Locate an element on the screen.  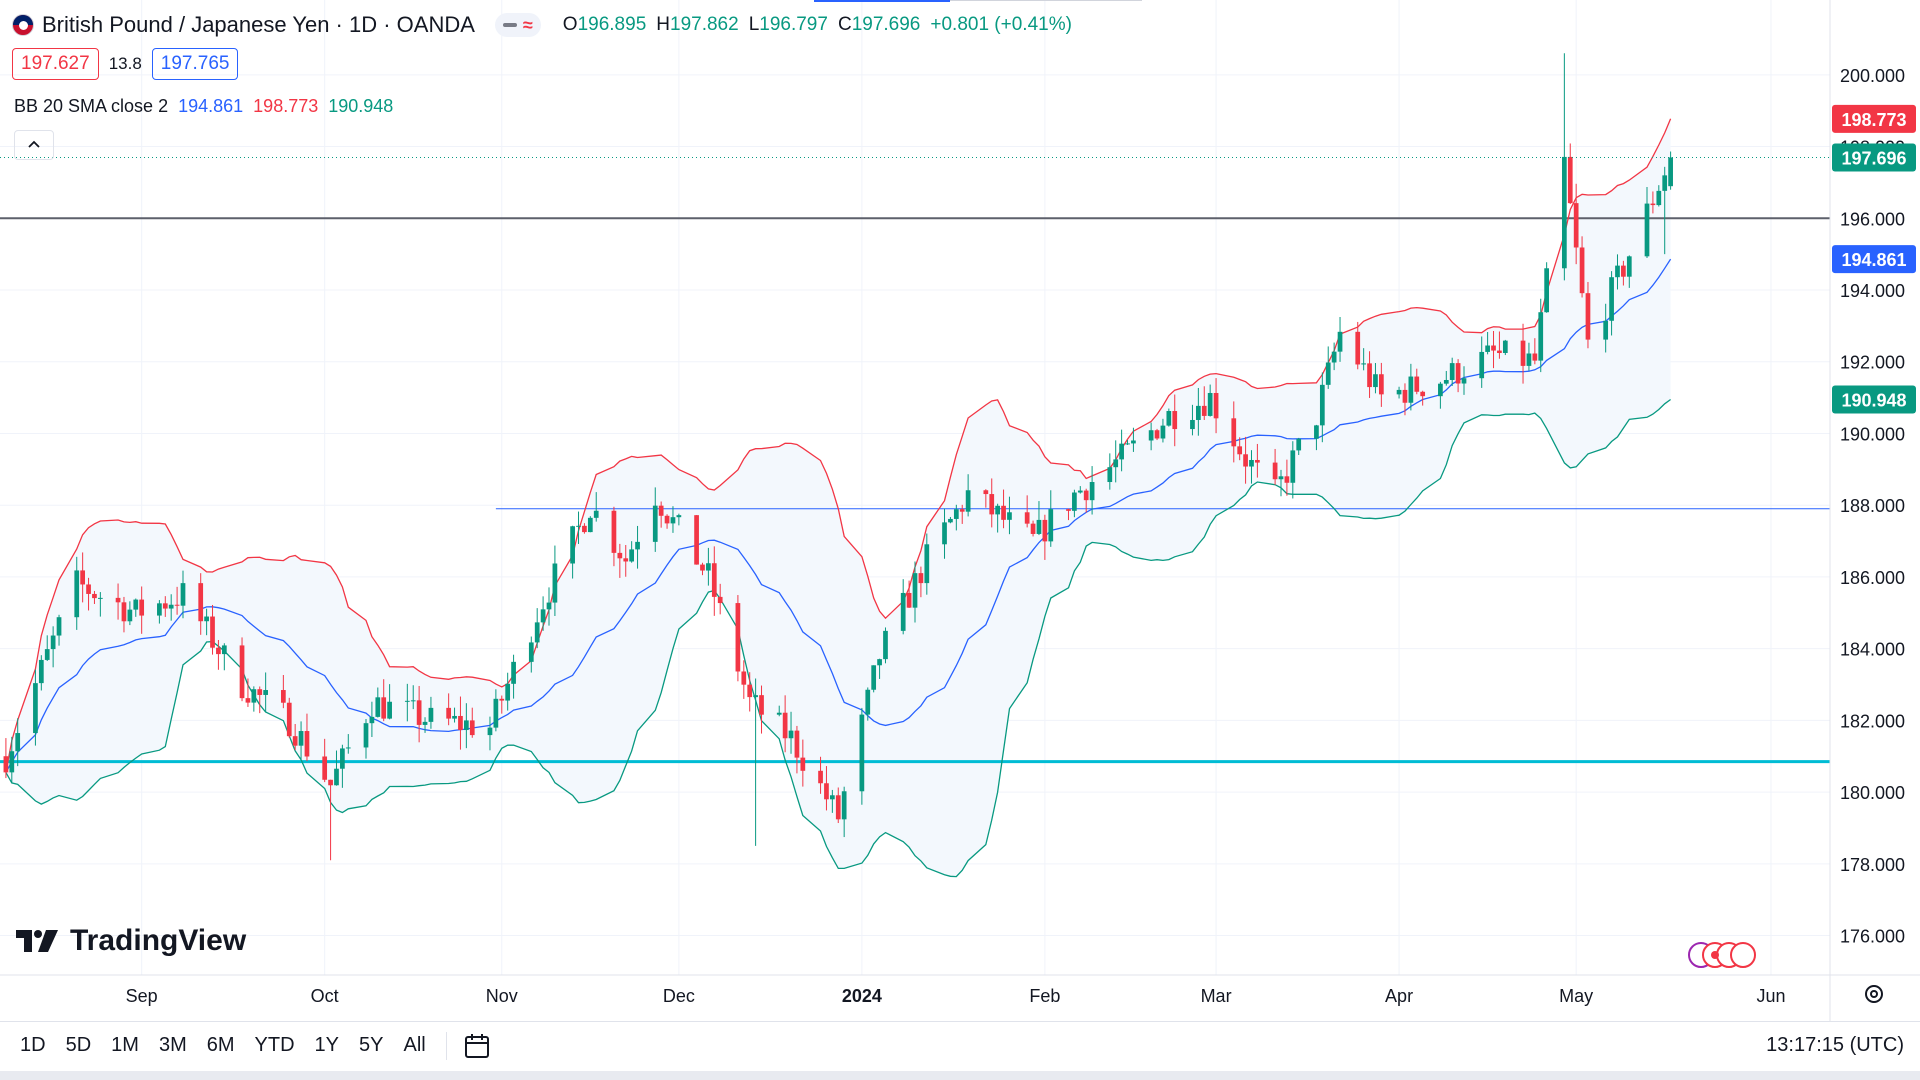
range-1m-button: 1M is located at coordinates (125, 1045).